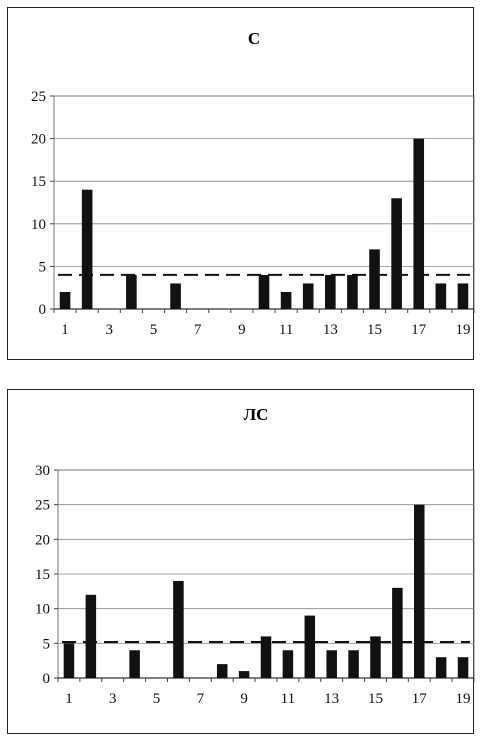  Describe the element at coordinates (256, 414) in the screenshot. I see `chart-title: ЛС` at that location.